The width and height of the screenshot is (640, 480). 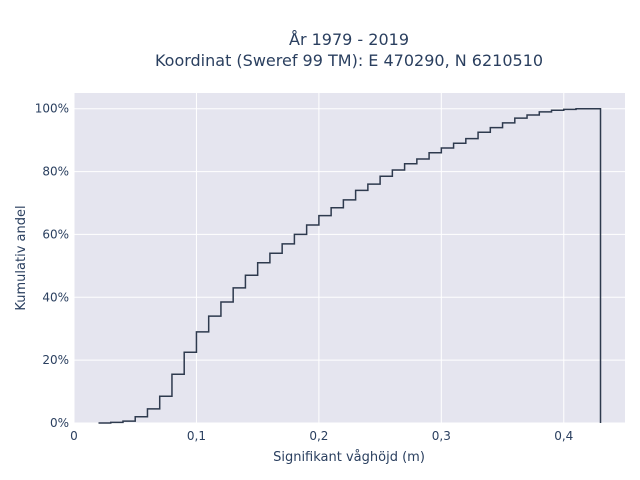 I want to click on x-tick-label: 0,3, so click(x=441, y=436).